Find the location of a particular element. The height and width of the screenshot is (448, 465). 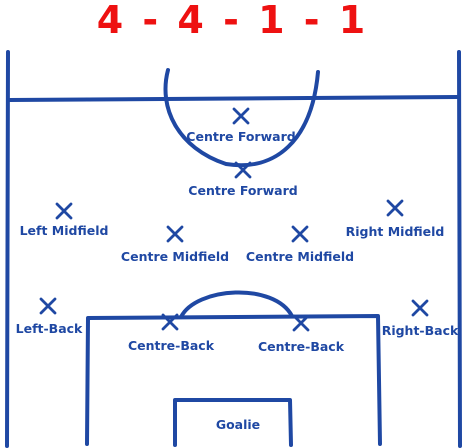

centre-circle-arc is located at coordinates (241, 118).